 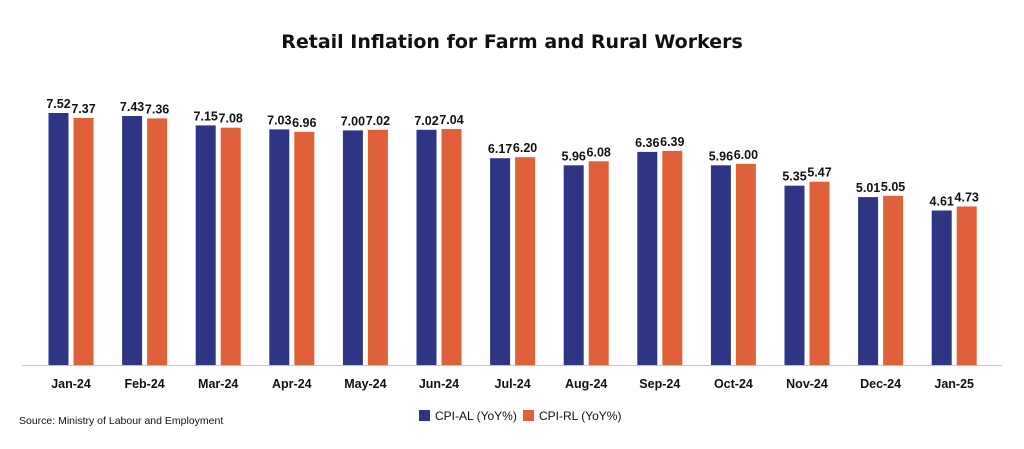 What do you see at coordinates (893, 187) in the screenshot?
I see `value-label-cpi-rl-dec-24: 5.05` at bounding box center [893, 187].